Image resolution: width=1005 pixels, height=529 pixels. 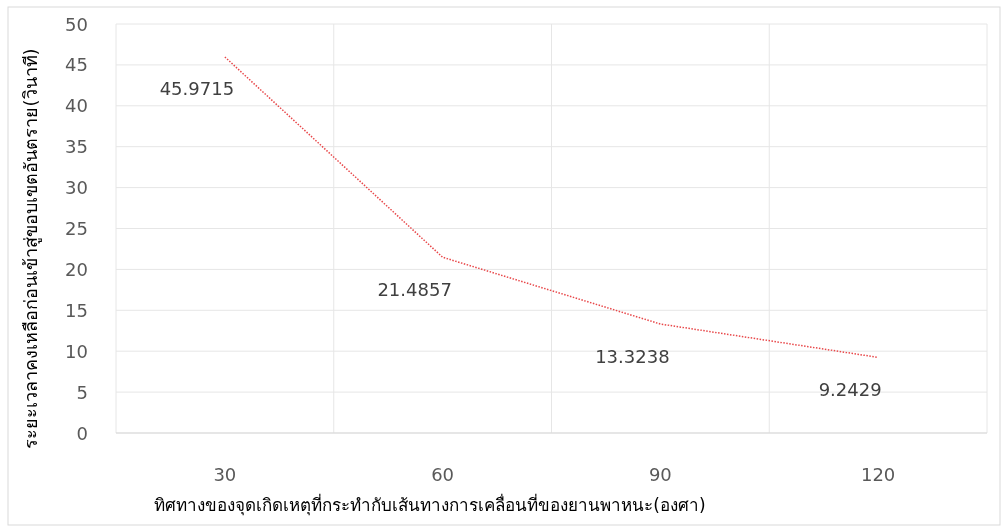 What do you see at coordinates (76, 147) in the screenshot?
I see `y-tick-label: 35` at bounding box center [76, 147].